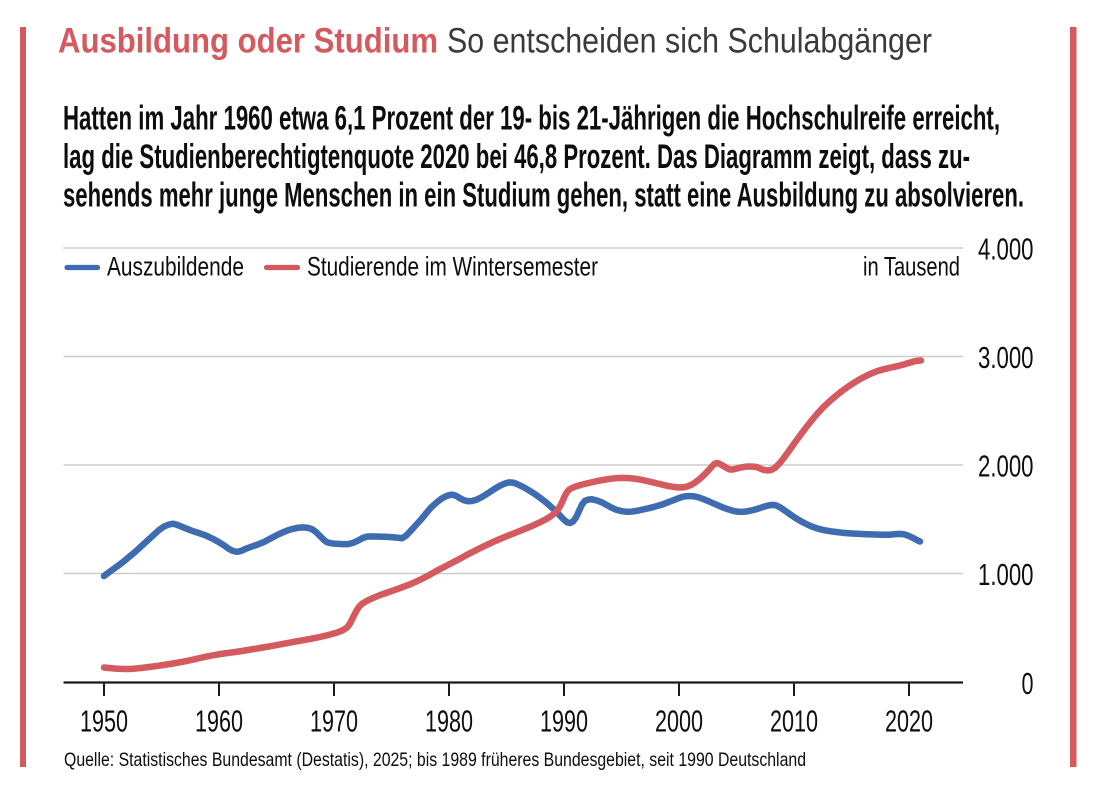  Describe the element at coordinates (452, 266) in the screenshot. I see `svg-text: Studierende im Wintersemester` at that location.